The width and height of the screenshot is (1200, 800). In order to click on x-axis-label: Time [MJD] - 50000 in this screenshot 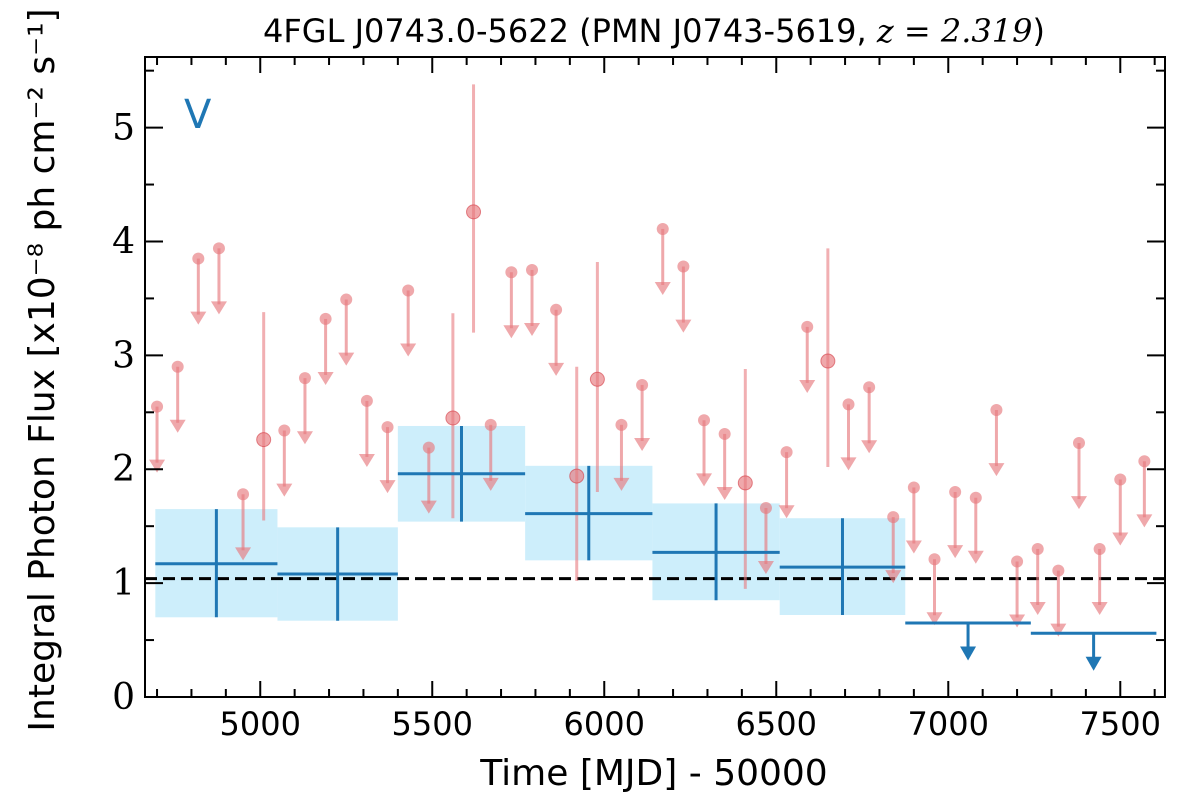, I will do `click(653, 773)`.